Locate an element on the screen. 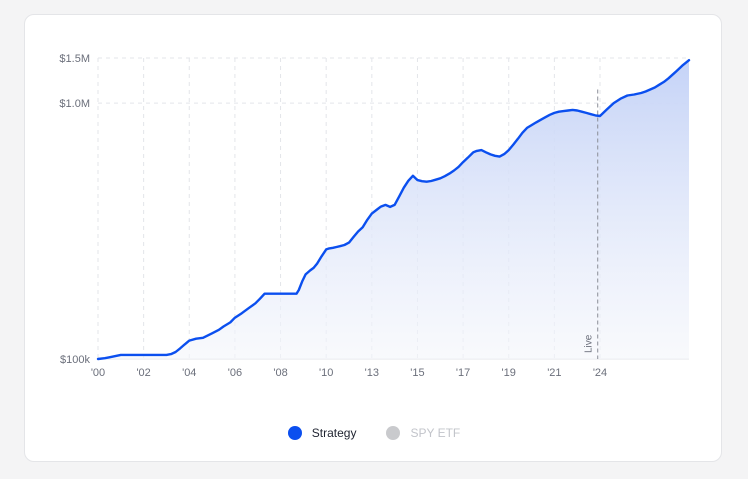 The width and height of the screenshot is (748, 479). x-tick-label: '17 is located at coordinates (463, 373).